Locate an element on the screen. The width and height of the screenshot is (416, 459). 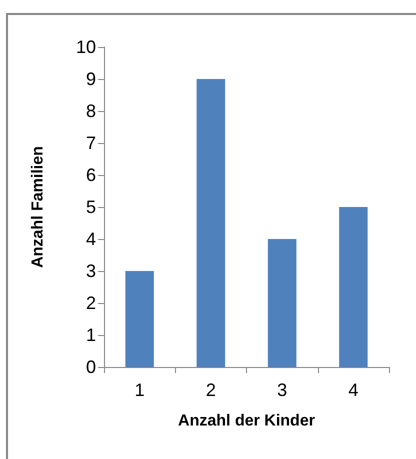
x-tick-label: 2 is located at coordinates (211, 390).